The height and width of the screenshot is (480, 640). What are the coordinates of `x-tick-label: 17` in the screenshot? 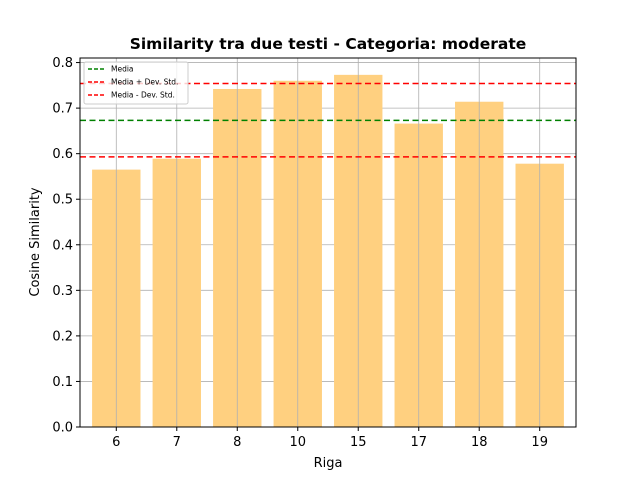 It's located at (418, 442).